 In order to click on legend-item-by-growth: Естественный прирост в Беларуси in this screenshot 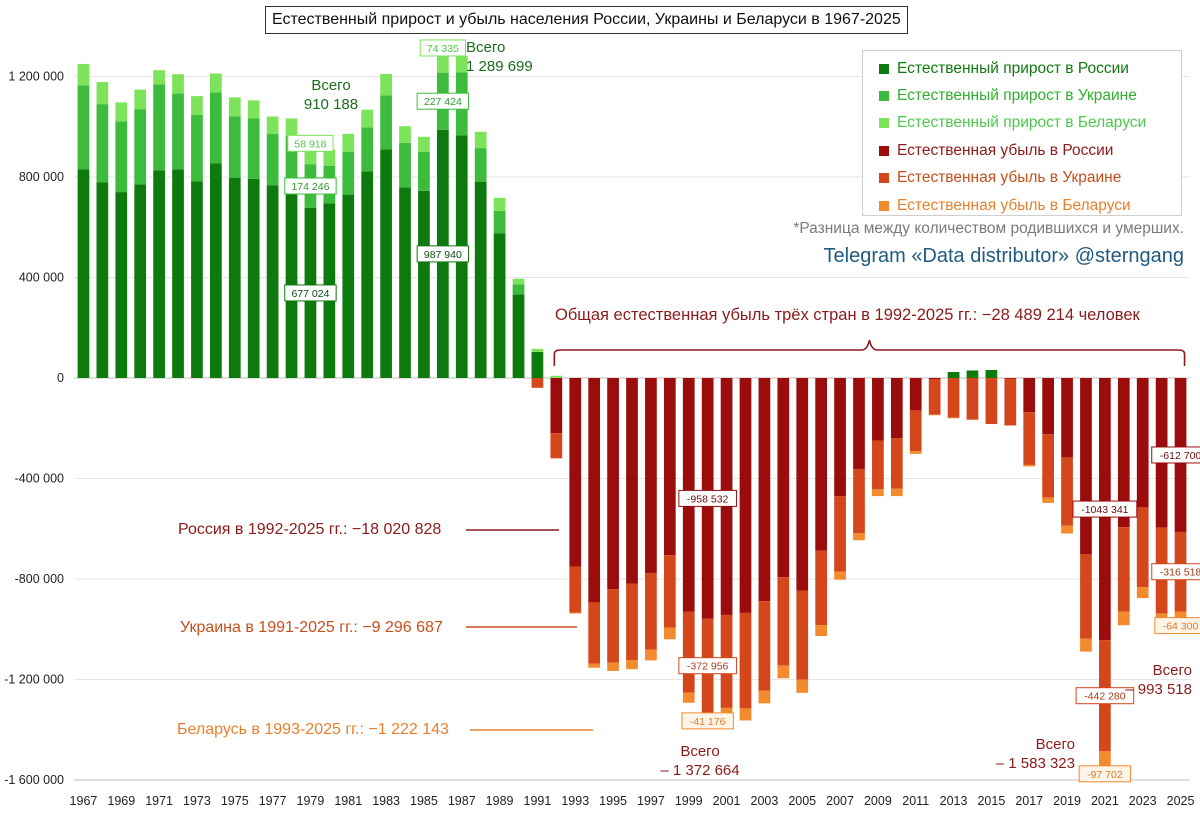, I will do `click(1030, 123)`.